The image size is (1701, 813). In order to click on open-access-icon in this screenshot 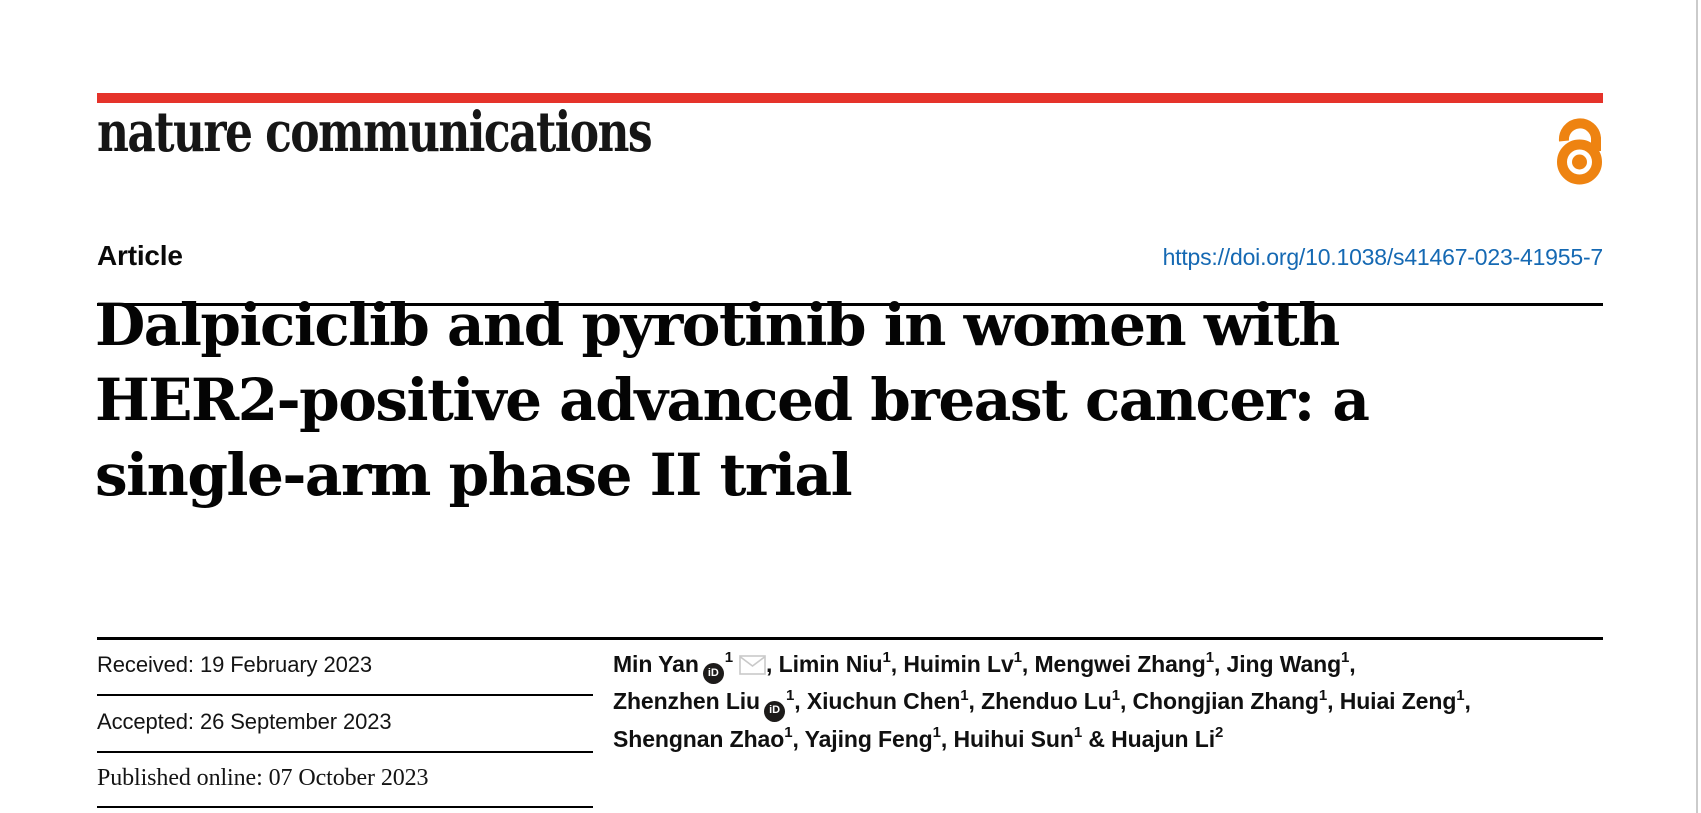, I will do `click(1579, 151)`.